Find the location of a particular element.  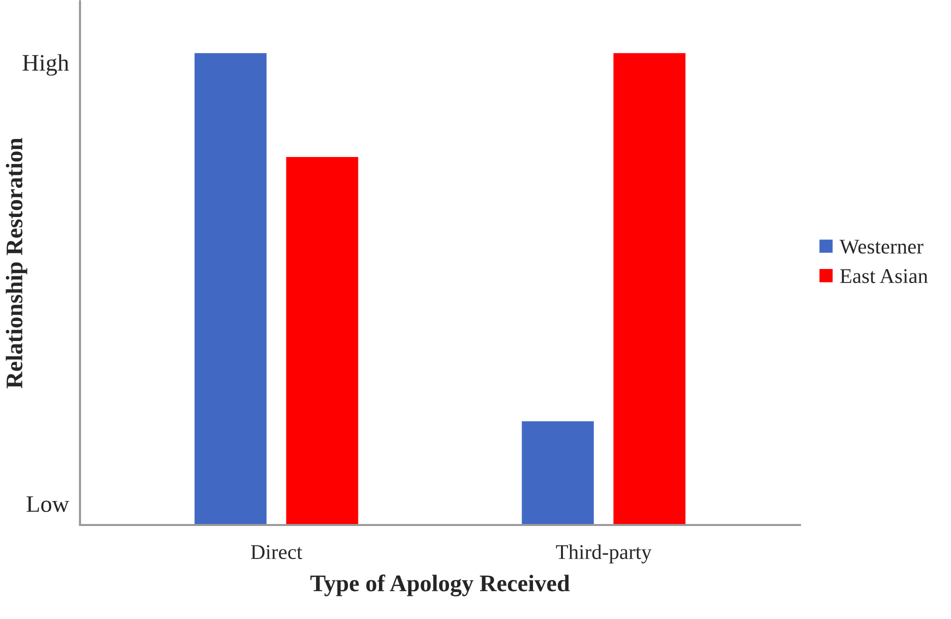

x-tick-label: Direct is located at coordinates (276, 552).